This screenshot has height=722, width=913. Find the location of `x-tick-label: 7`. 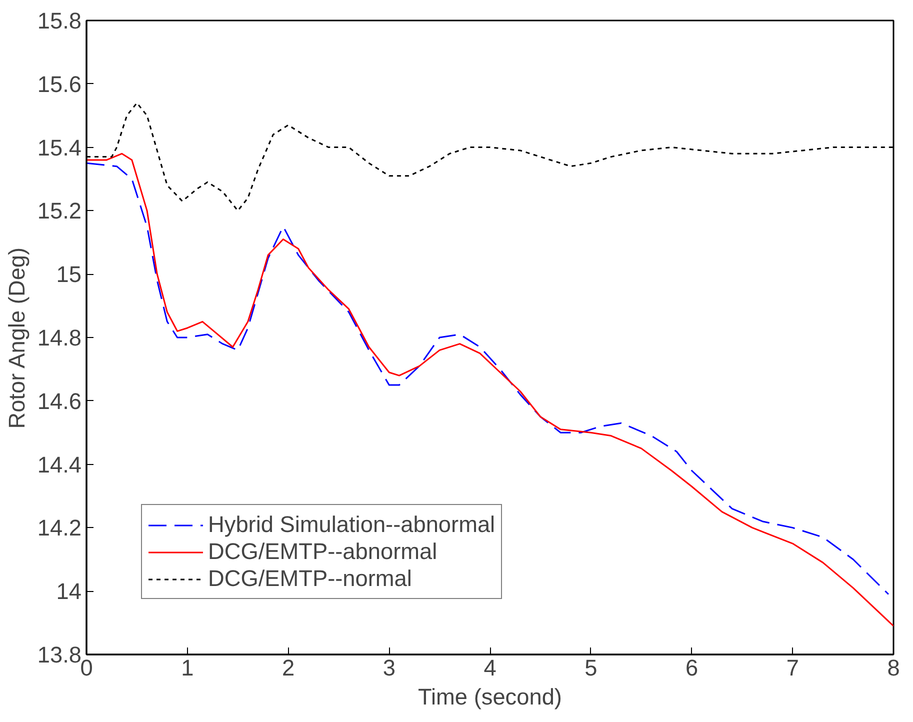

x-tick-label: 7 is located at coordinates (792, 667).